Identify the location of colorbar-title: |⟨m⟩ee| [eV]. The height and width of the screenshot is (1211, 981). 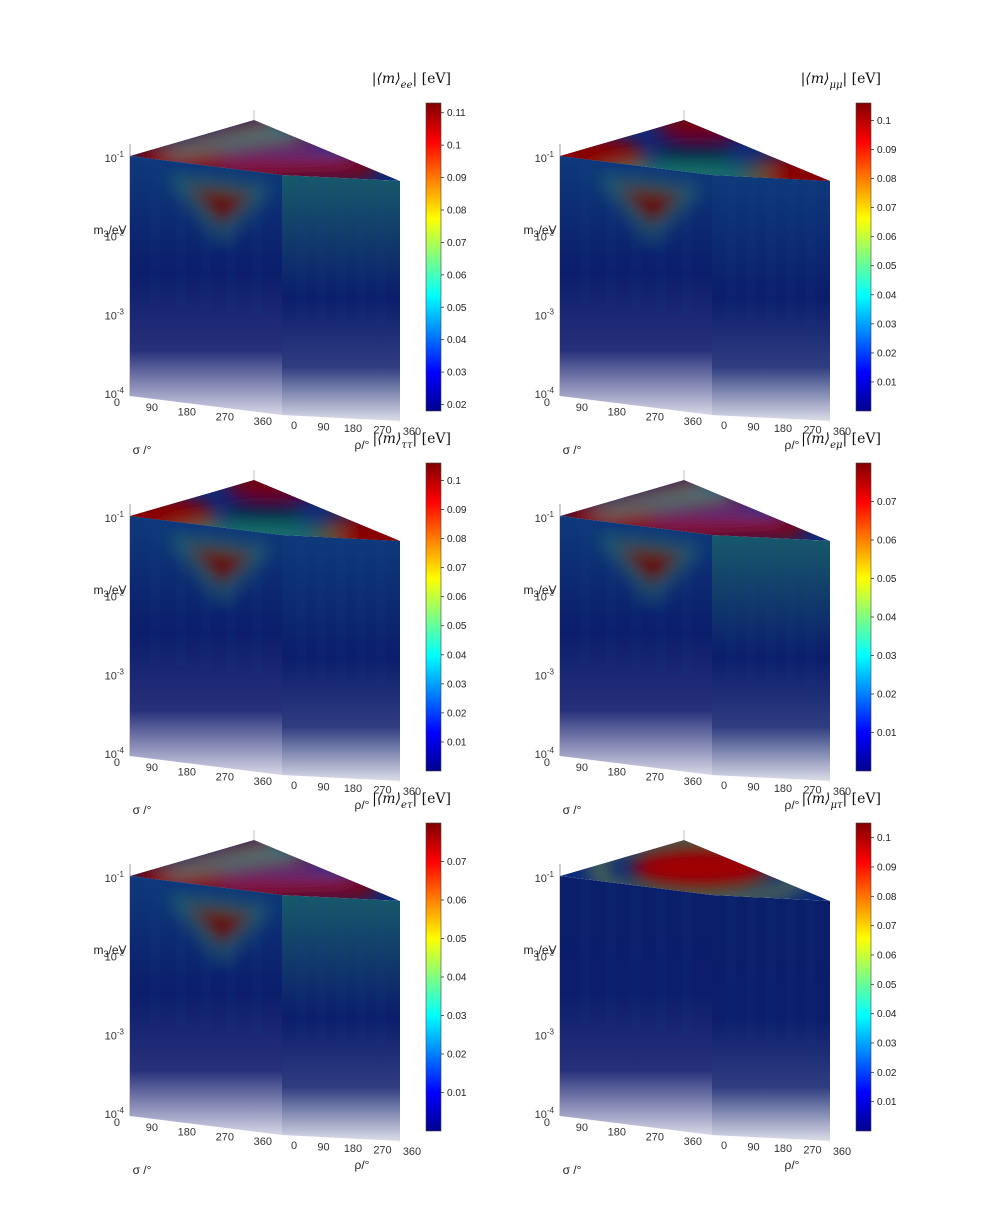
(411, 81).